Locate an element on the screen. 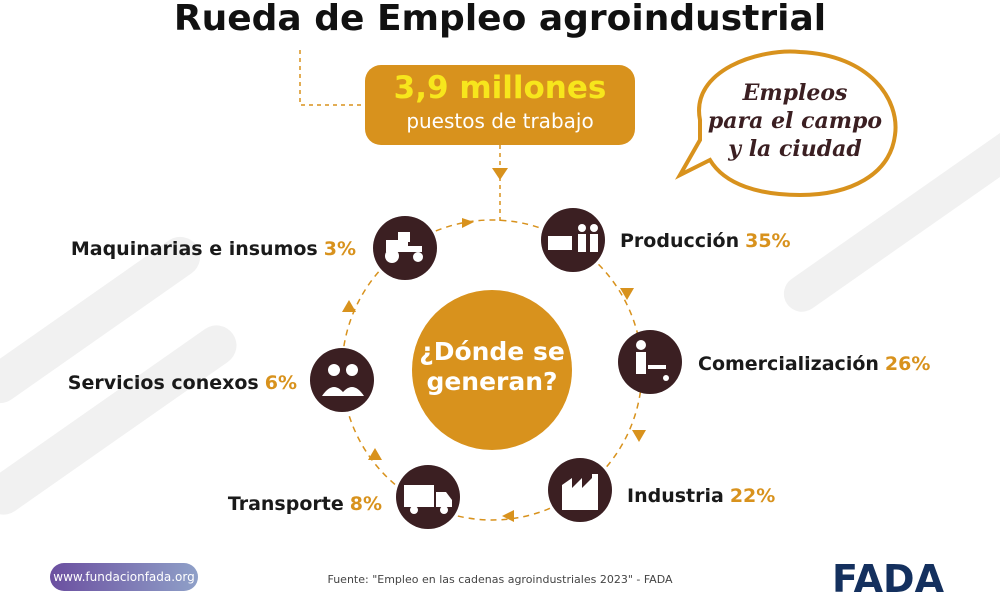 This screenshot has width=1000, height=600. node-label: Transporte 8% is located at coordinates (305, 504).